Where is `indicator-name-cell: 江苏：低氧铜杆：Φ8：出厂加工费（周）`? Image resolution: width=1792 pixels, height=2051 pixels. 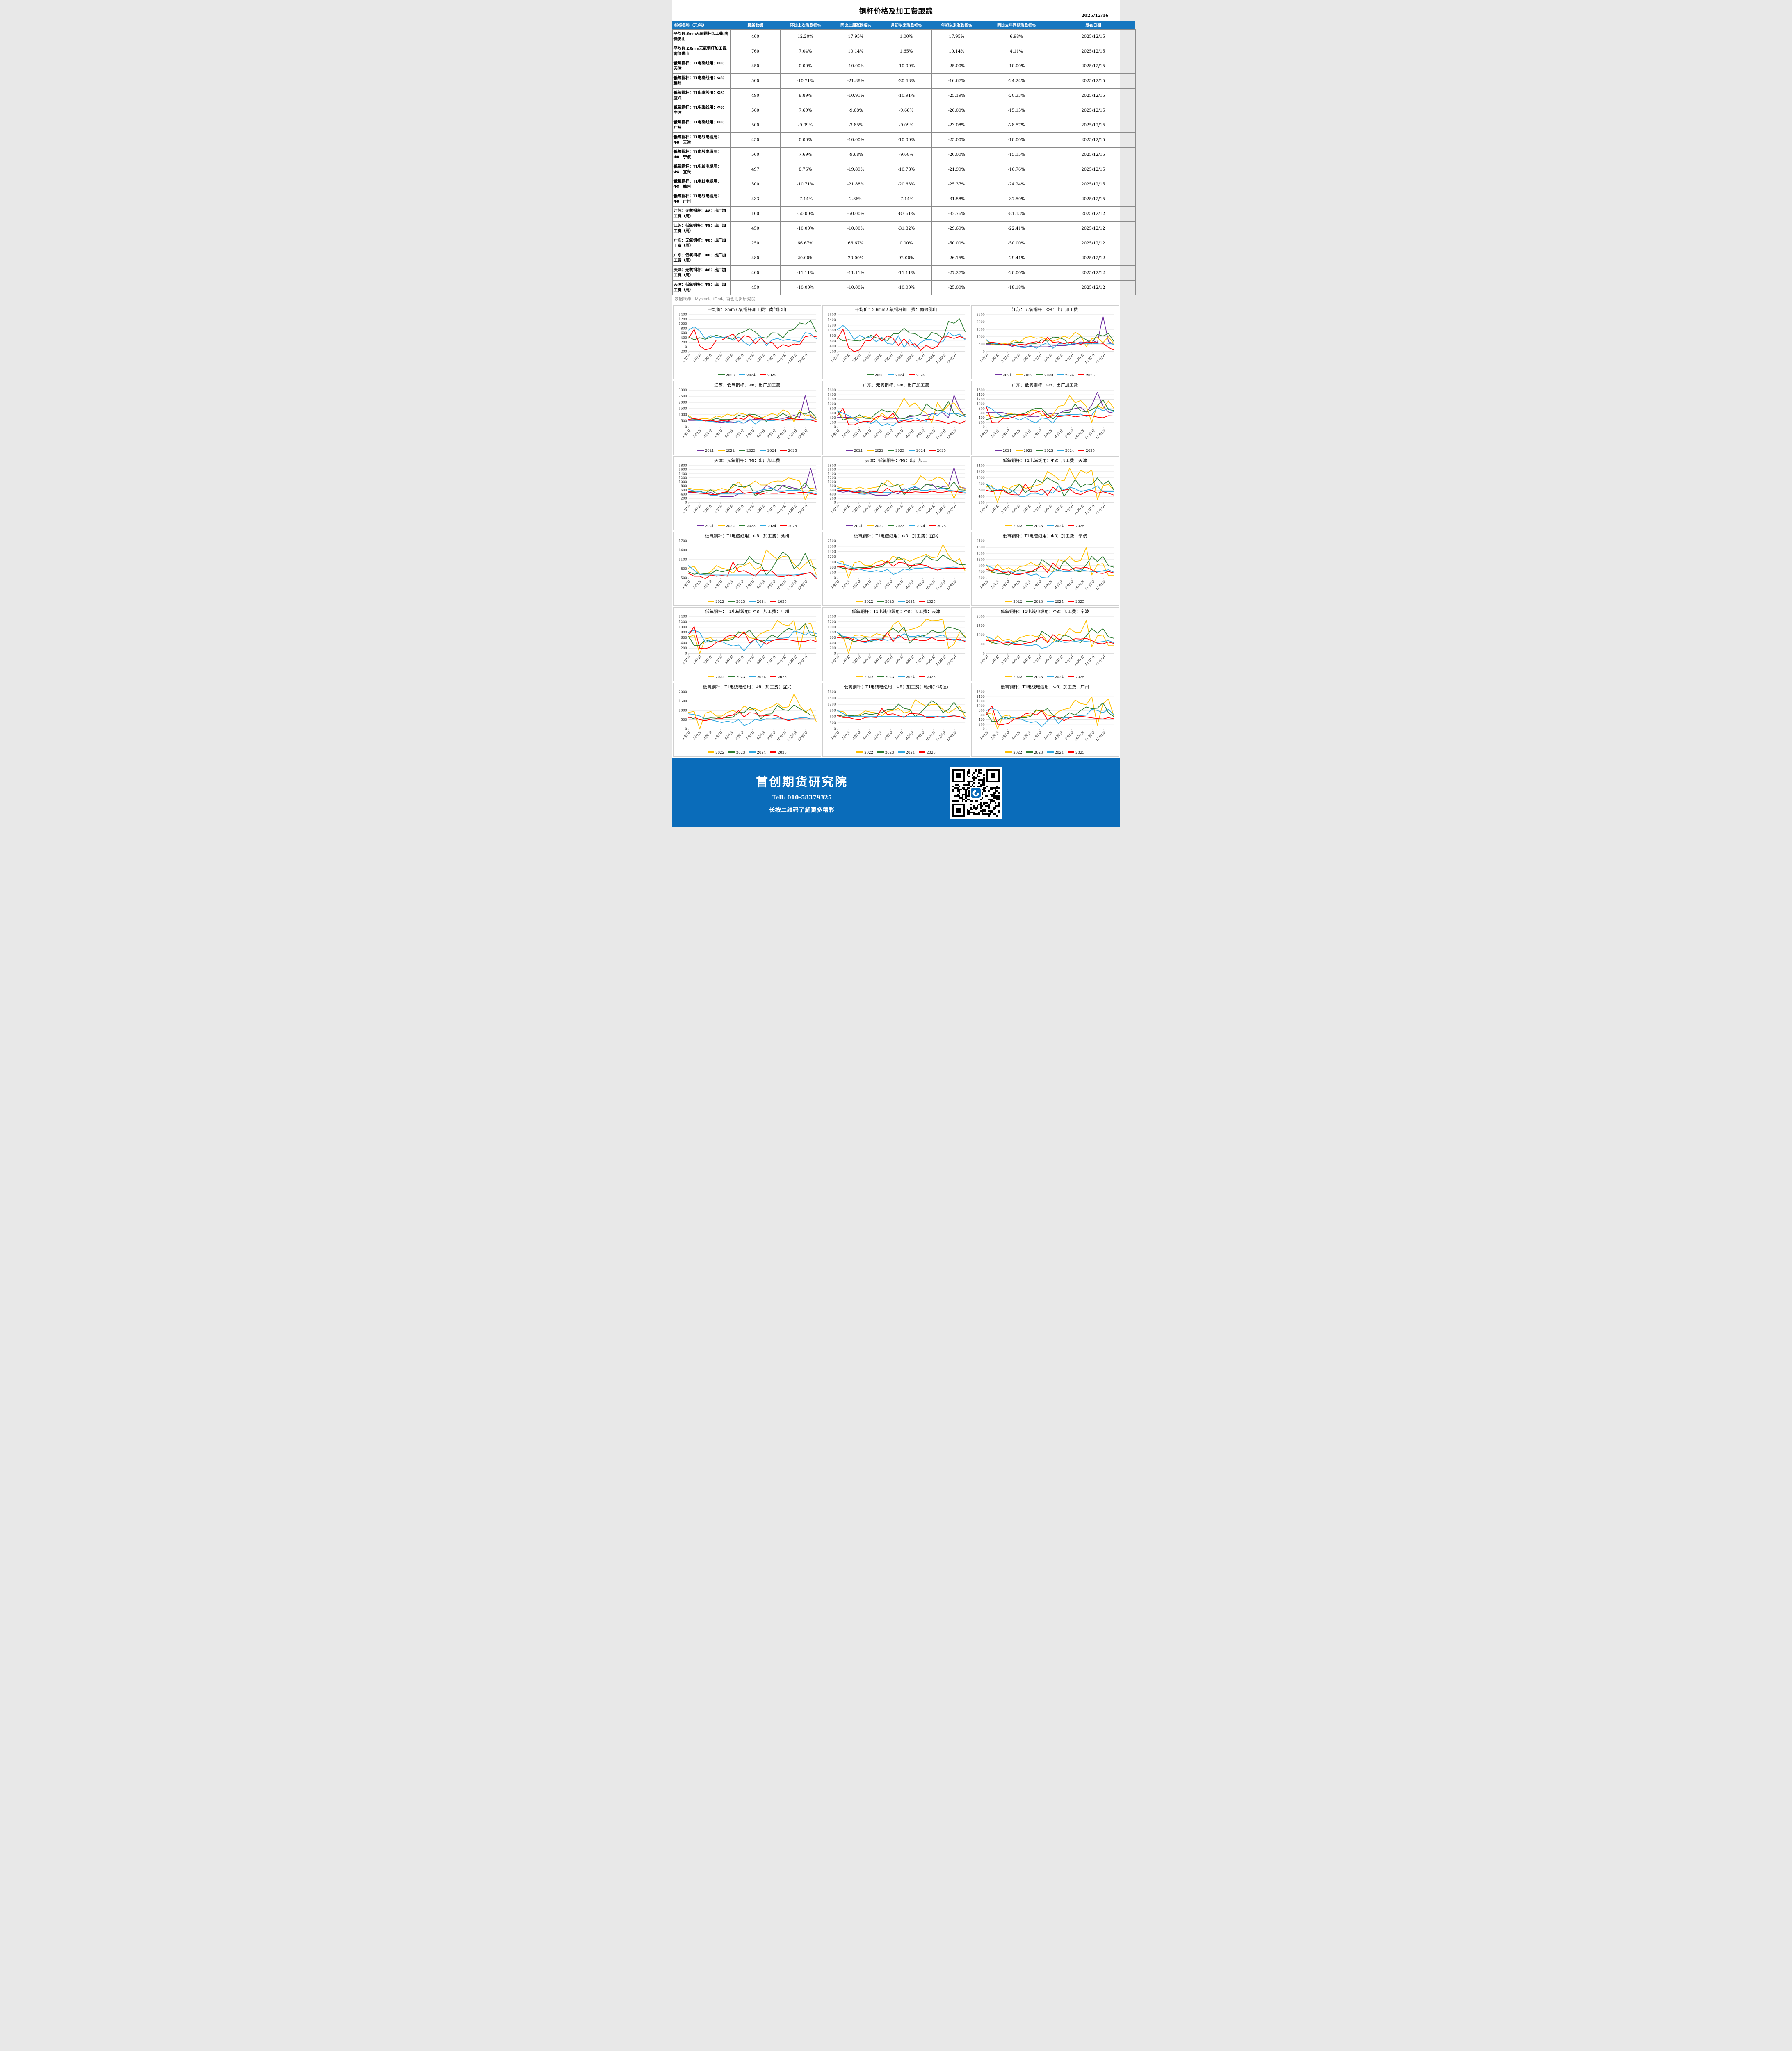 indicator-name-cell: 江苏：低氧铜杆：Φ8：出厂加工费（周） is located at coordinates (701, 228).